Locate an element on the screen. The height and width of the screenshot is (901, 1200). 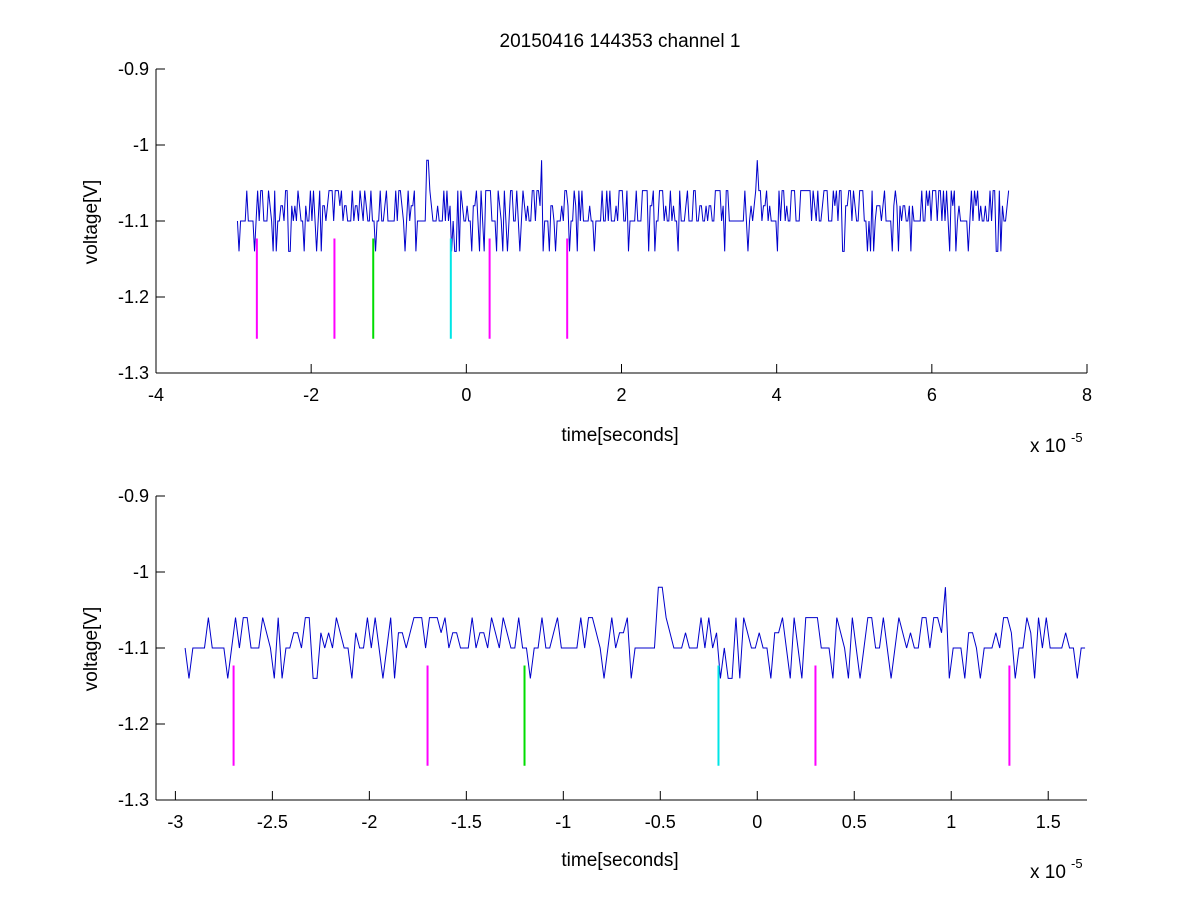
bottom-x-tick-label: -2 is located at coordinates (369, 822).